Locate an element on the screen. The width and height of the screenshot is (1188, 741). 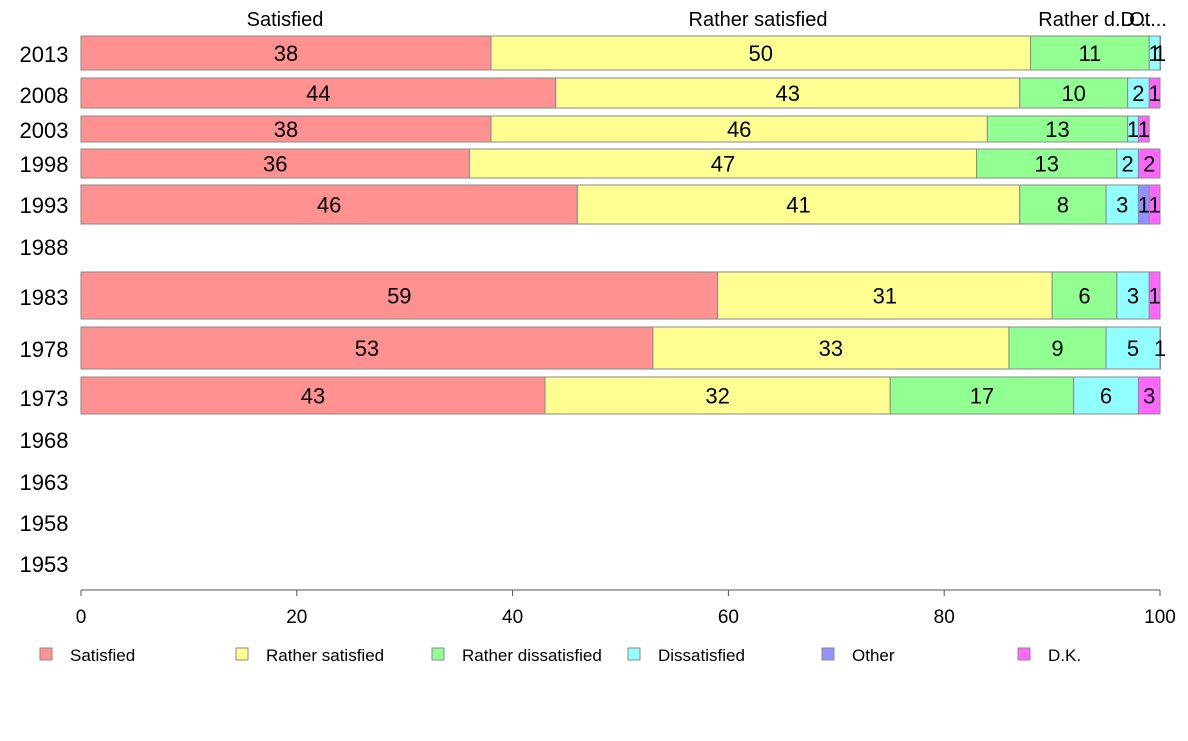
x-tick-label: 80 is located at coordinates (944, 617).